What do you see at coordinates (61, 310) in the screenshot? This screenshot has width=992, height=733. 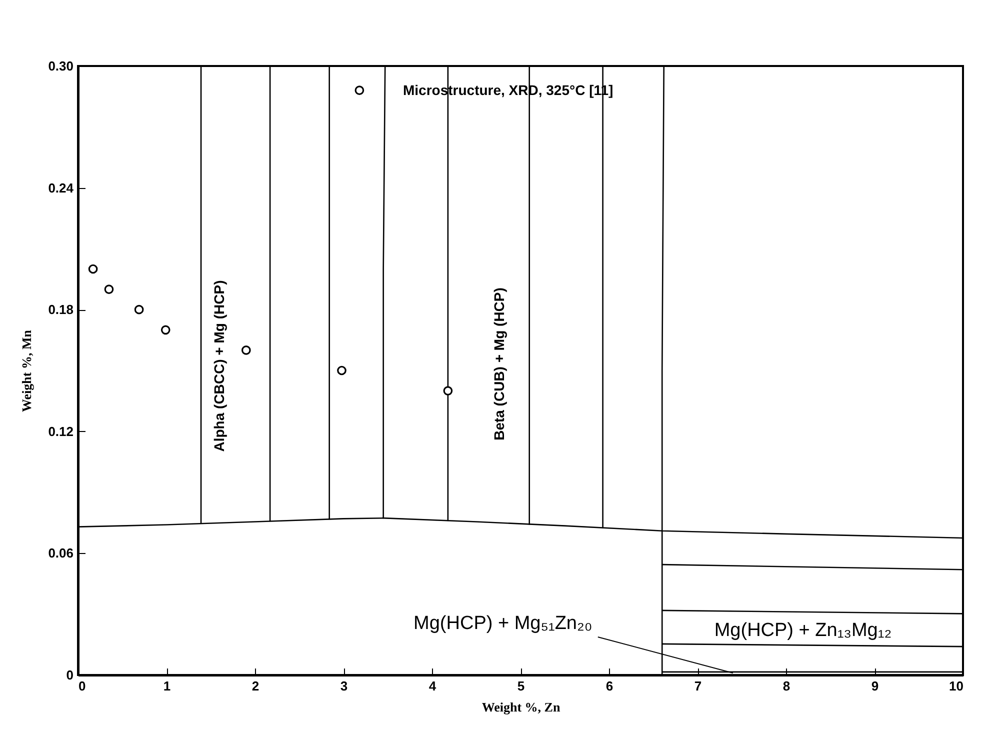 I see `y-tick-label: 0.18` at bounding box center [61, 310].